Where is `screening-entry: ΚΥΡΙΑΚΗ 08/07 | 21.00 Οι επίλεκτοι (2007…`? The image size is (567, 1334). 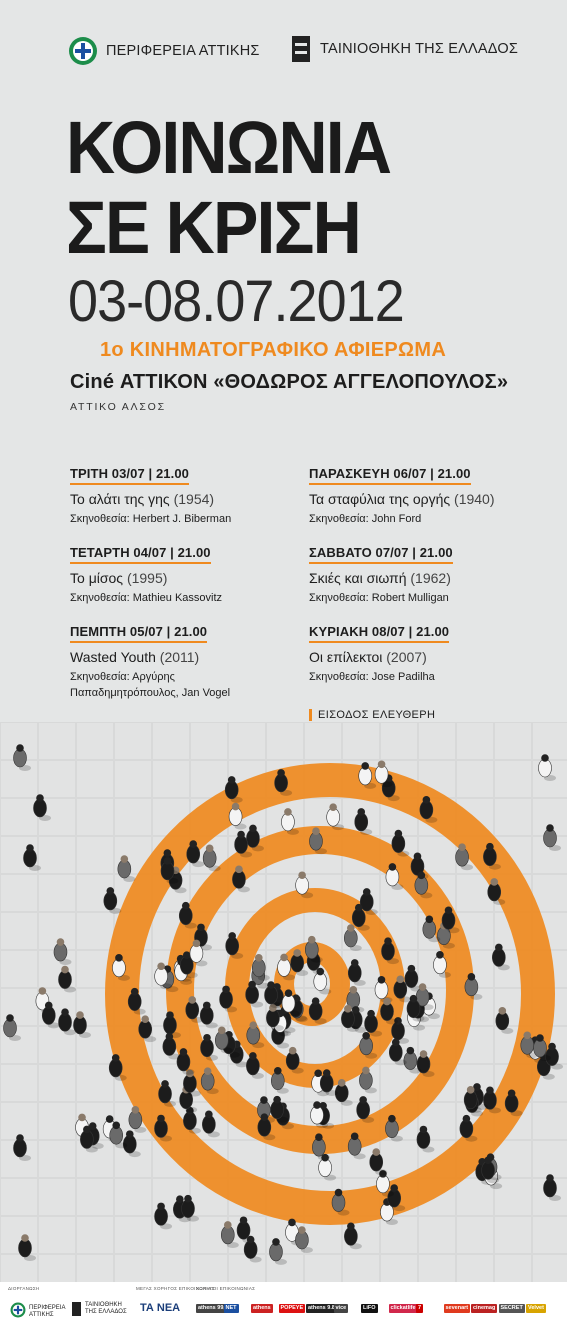 screening-entry: ΚΥΡΙΑΚΗ 08/07 | 21.00 Οι επίλεκτοι (2007… is located at coordinates (429, 662).